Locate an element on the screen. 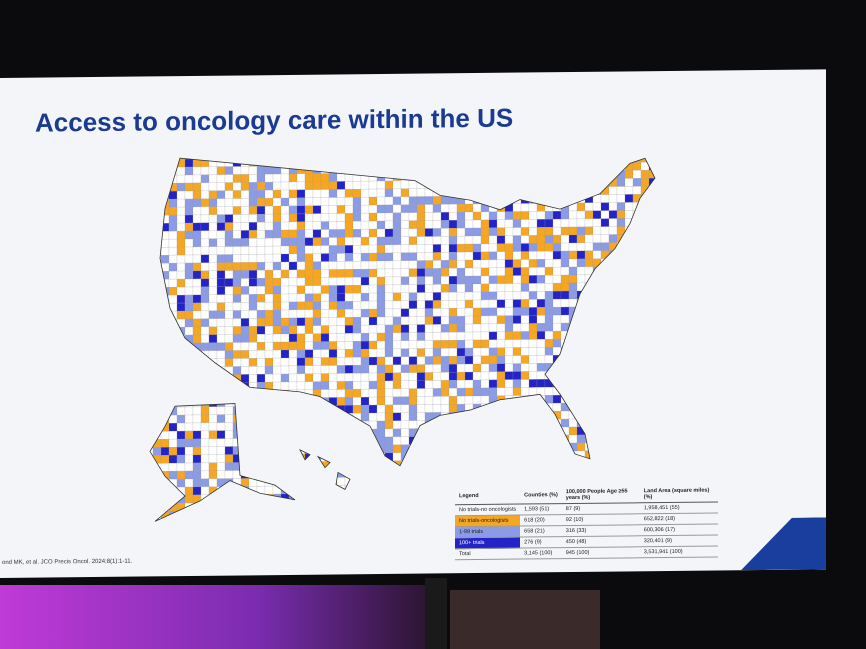  table-cell: 320,401 (9) is located at coordinates (678, 540).